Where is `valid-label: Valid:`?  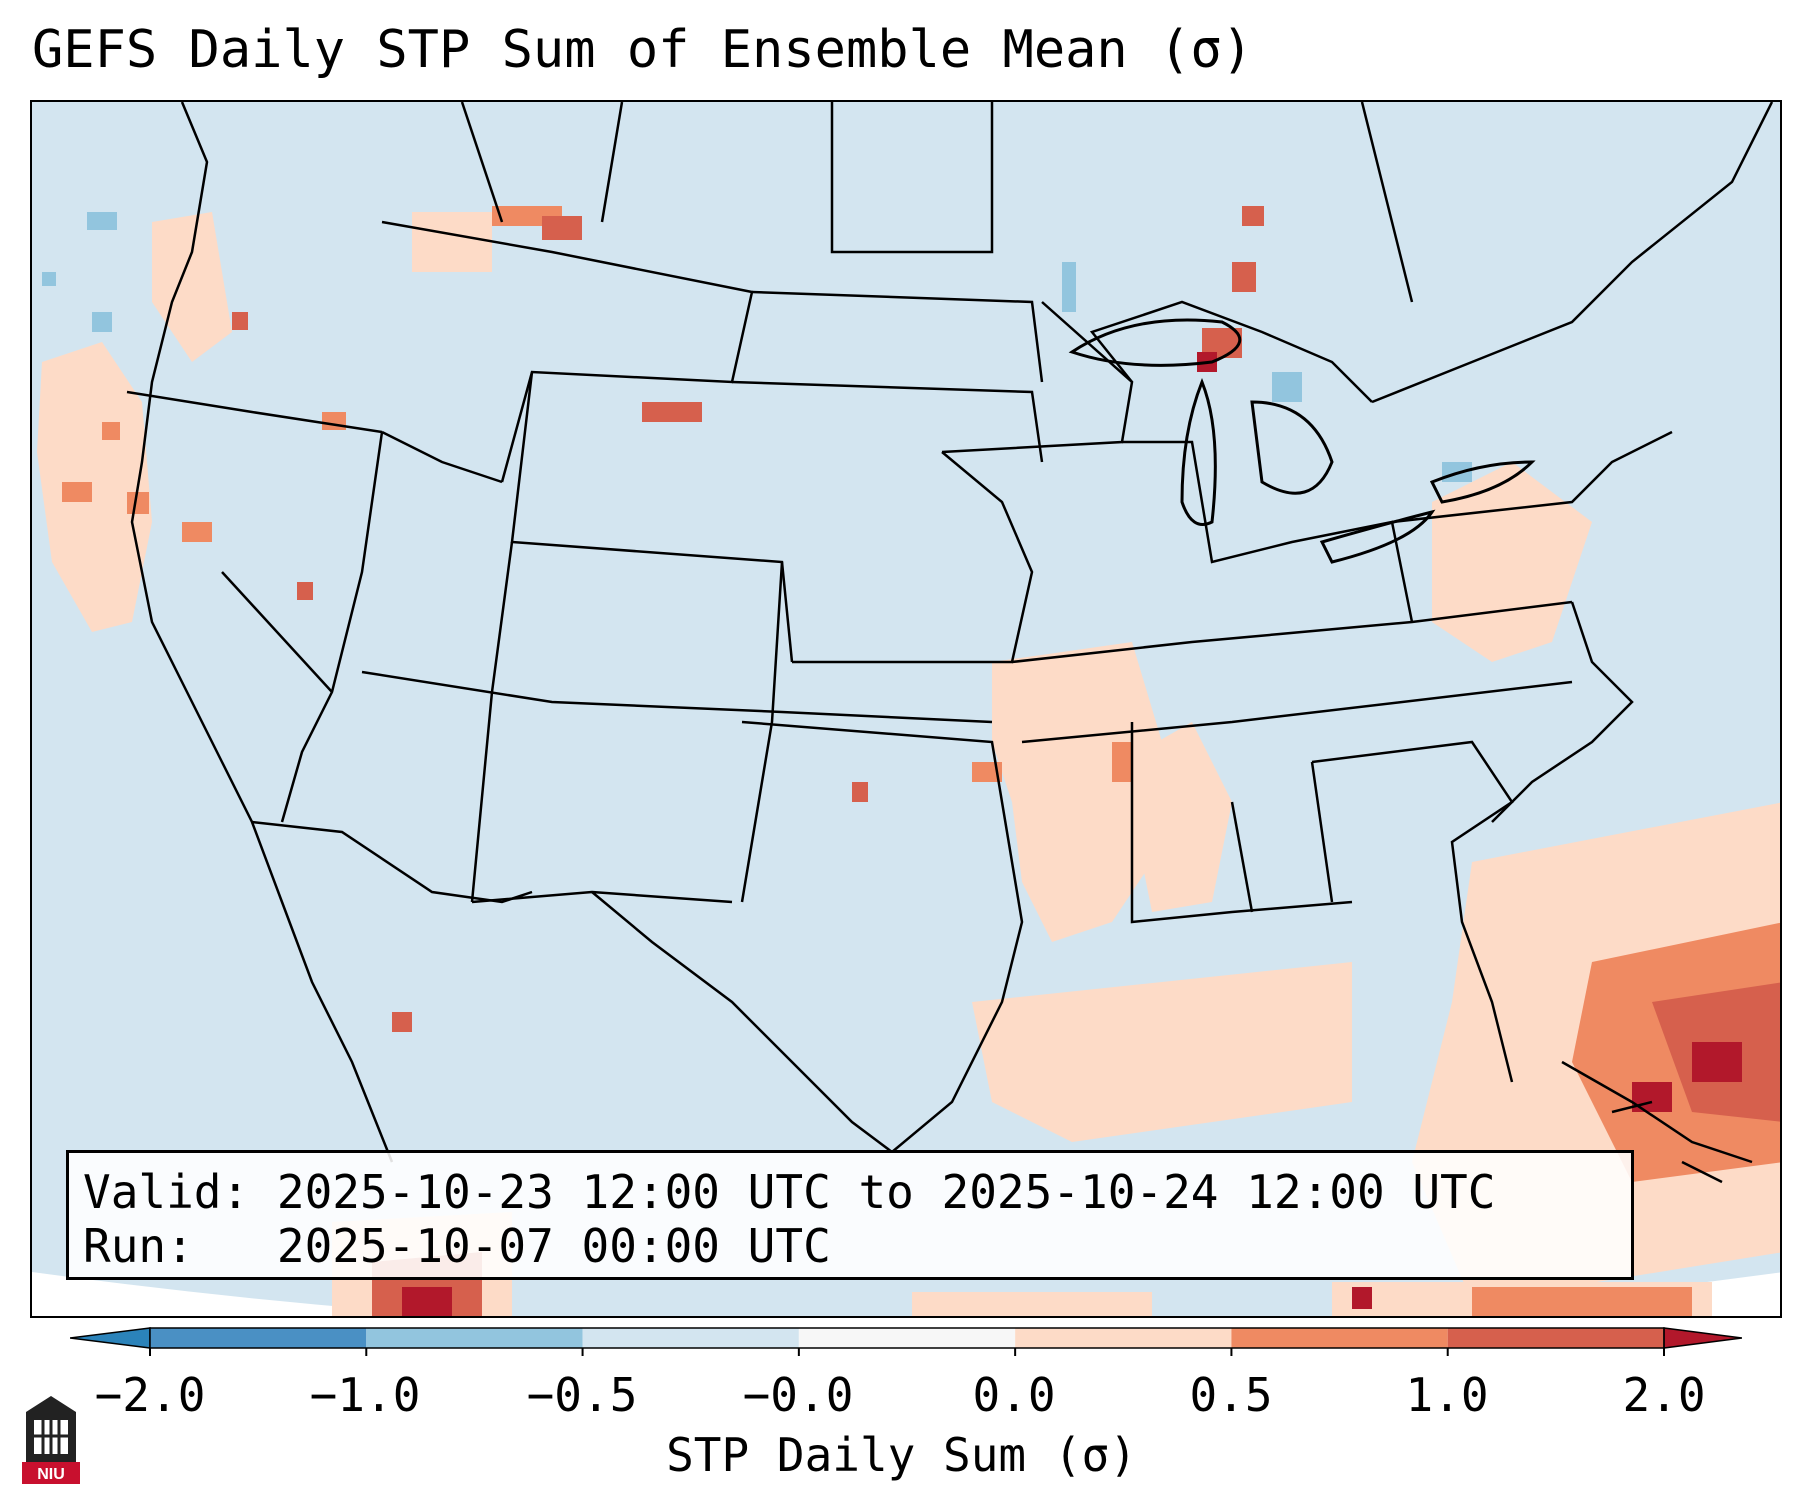 valid-label: Valid: is located at coordinates (166, 1192).